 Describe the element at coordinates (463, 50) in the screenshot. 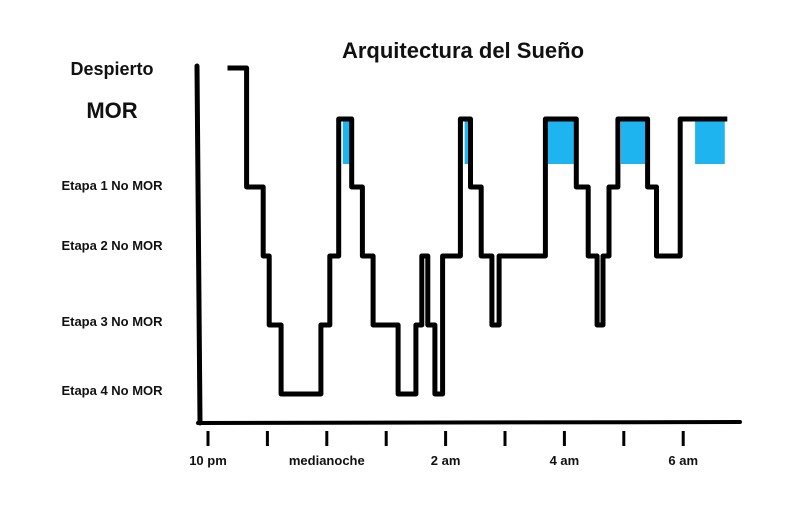

I see `chart-title: Arquitectura del Sueño` at that location.